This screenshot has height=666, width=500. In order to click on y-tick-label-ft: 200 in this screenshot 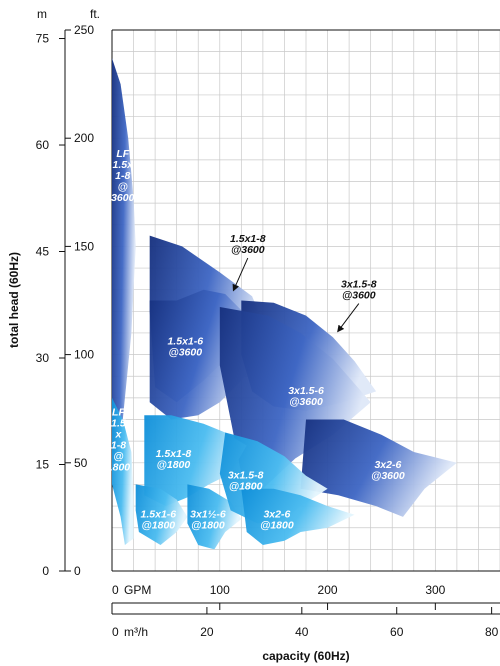, I will do `click(84, 138)`.